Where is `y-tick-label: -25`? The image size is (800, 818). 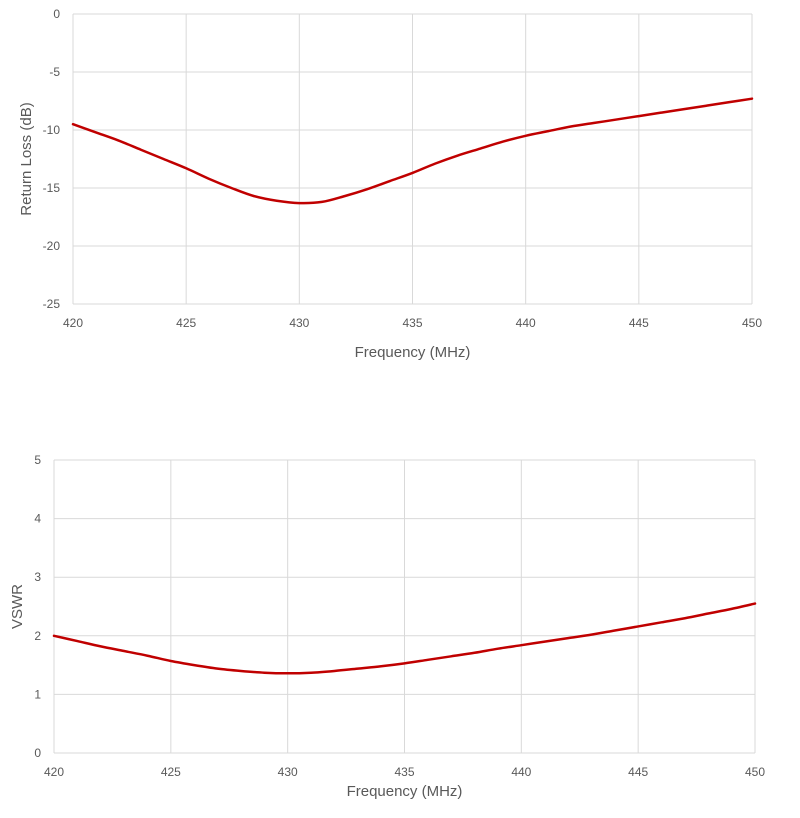 y-tick-label: -25 is located at coordinates (52, 304).